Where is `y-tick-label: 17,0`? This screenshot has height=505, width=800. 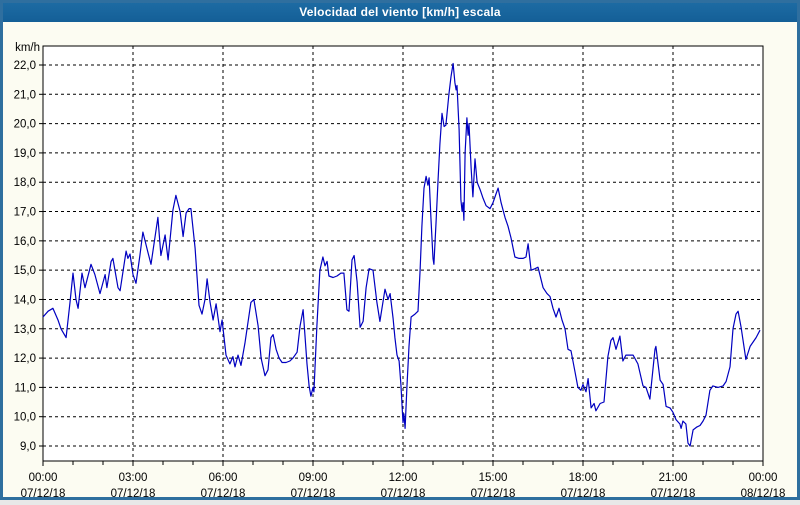
y-tick-label: 17,0 is located at coordinates (25, 213).